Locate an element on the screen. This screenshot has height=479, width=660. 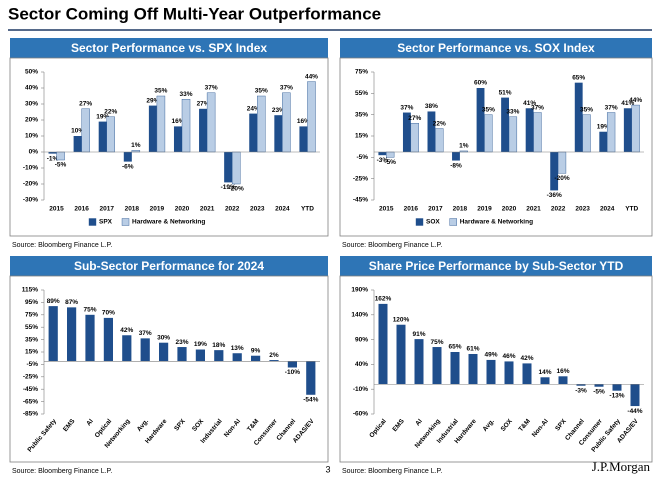
value-label: -3% is located at coordinates (581, 390).